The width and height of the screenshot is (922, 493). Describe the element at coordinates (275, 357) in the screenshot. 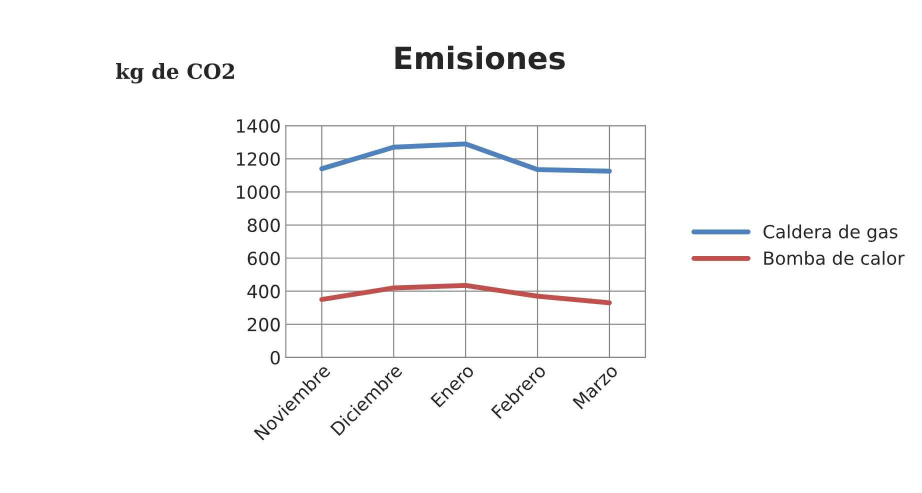

I see `y-tick-label: 0` at that location.